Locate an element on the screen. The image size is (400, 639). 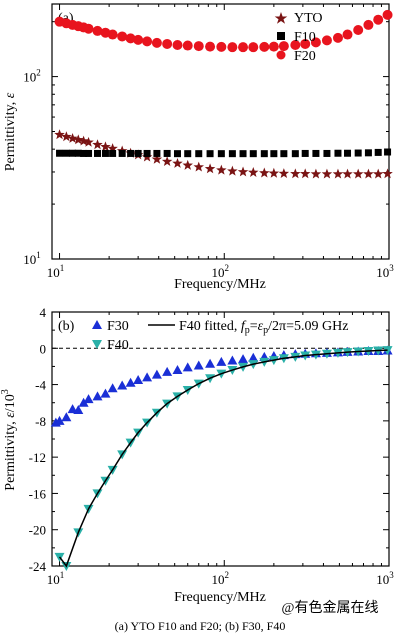
panel-b-y-tick-label: 0 is located at coordinates (43, 348).